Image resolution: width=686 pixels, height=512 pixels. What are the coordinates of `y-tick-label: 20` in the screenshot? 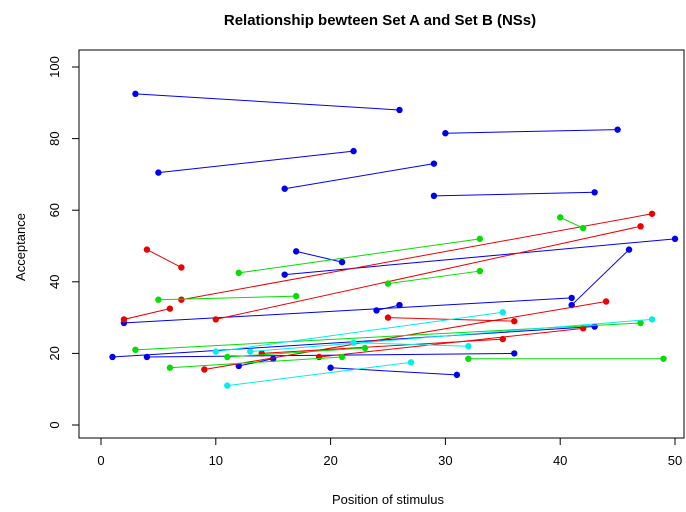 It's located at (54, 353).